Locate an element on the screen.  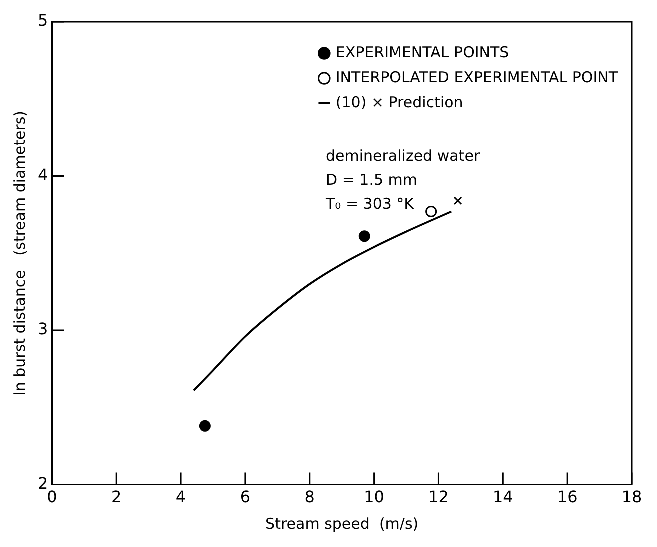
y-tick-label: 5 is located at coordinates (43, 20).